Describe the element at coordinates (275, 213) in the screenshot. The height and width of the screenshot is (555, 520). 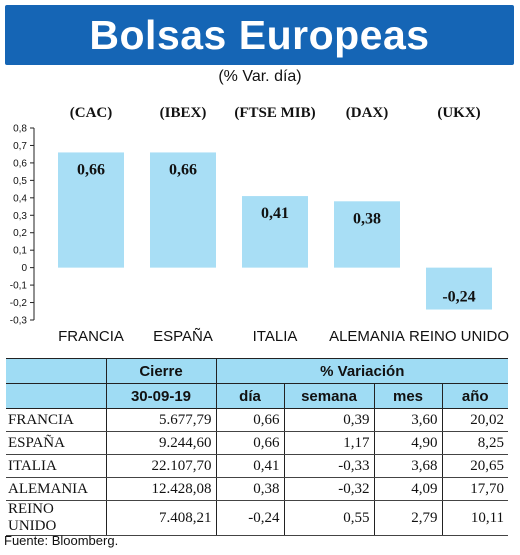
I see `data-label: 0,41` at that location.